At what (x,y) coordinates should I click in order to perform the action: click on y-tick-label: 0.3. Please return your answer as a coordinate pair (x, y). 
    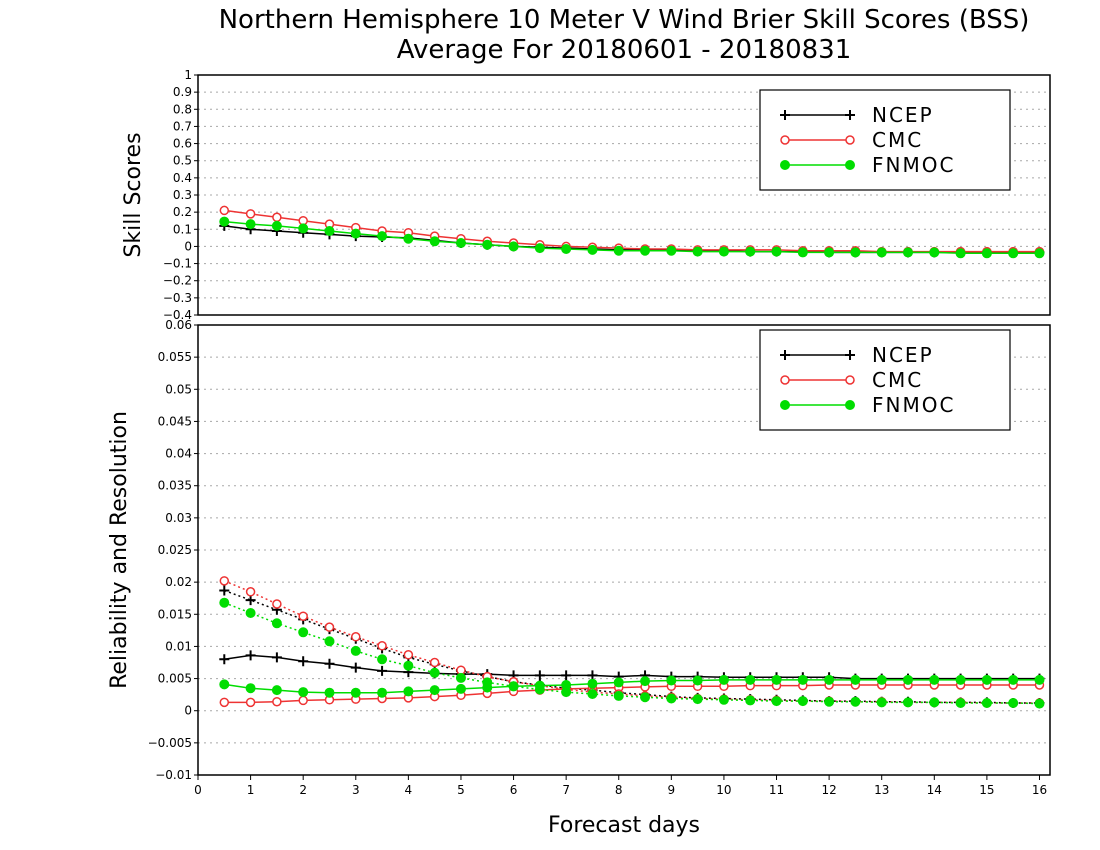
    Looking at the image, I should click on (182, 195).